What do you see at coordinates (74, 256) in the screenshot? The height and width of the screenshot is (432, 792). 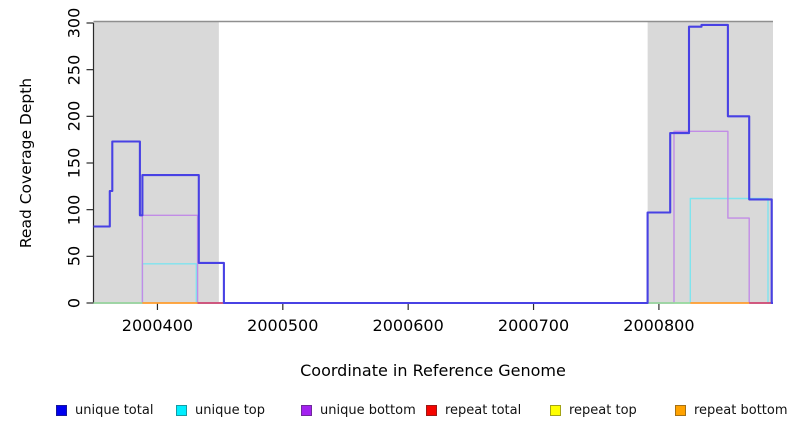 I see `y-tick-label: 50` at bounding box center [74, 256].